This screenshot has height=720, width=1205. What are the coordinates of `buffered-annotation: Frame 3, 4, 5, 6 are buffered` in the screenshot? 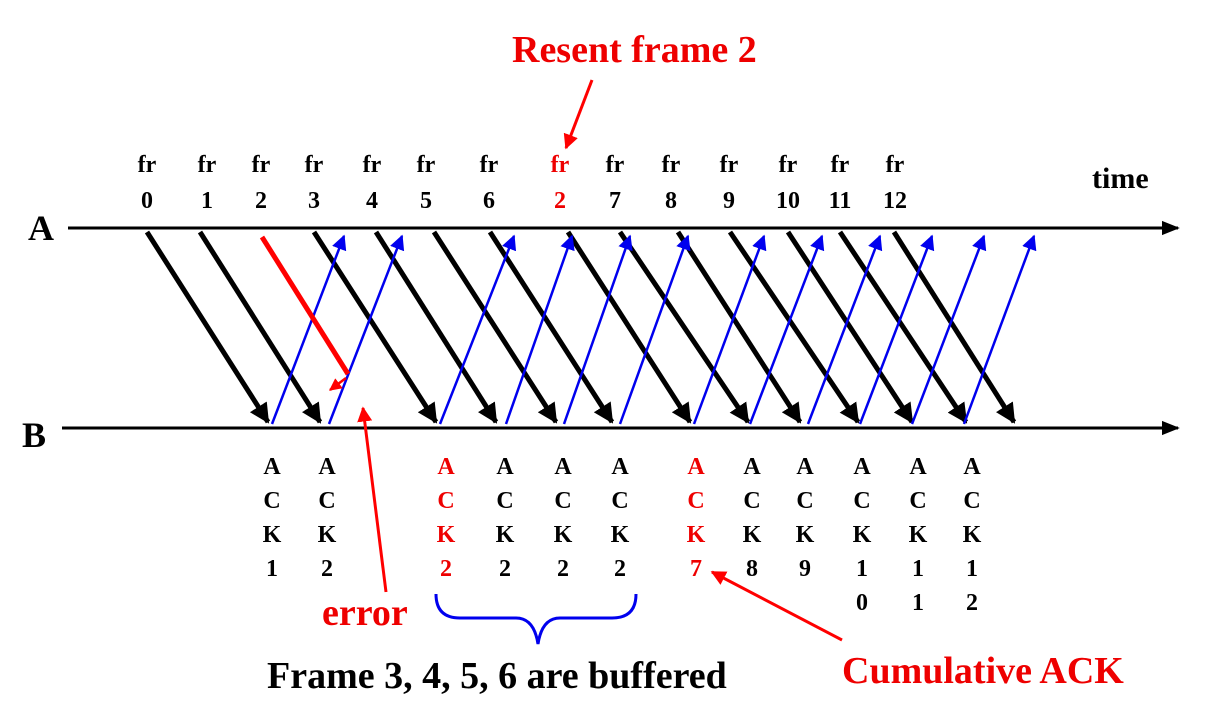 It's located at (497, 676).